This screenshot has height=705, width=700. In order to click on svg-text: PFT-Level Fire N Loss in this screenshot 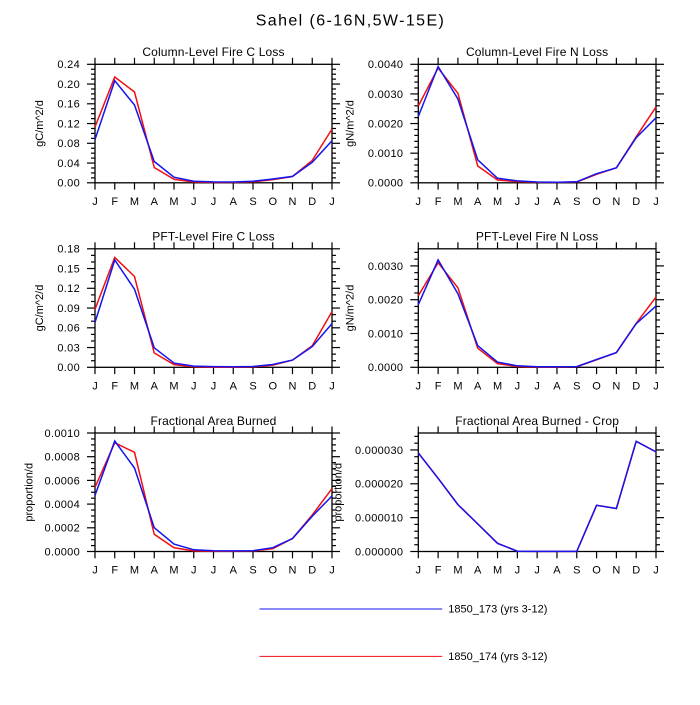, I will do `click(537, 237)`.